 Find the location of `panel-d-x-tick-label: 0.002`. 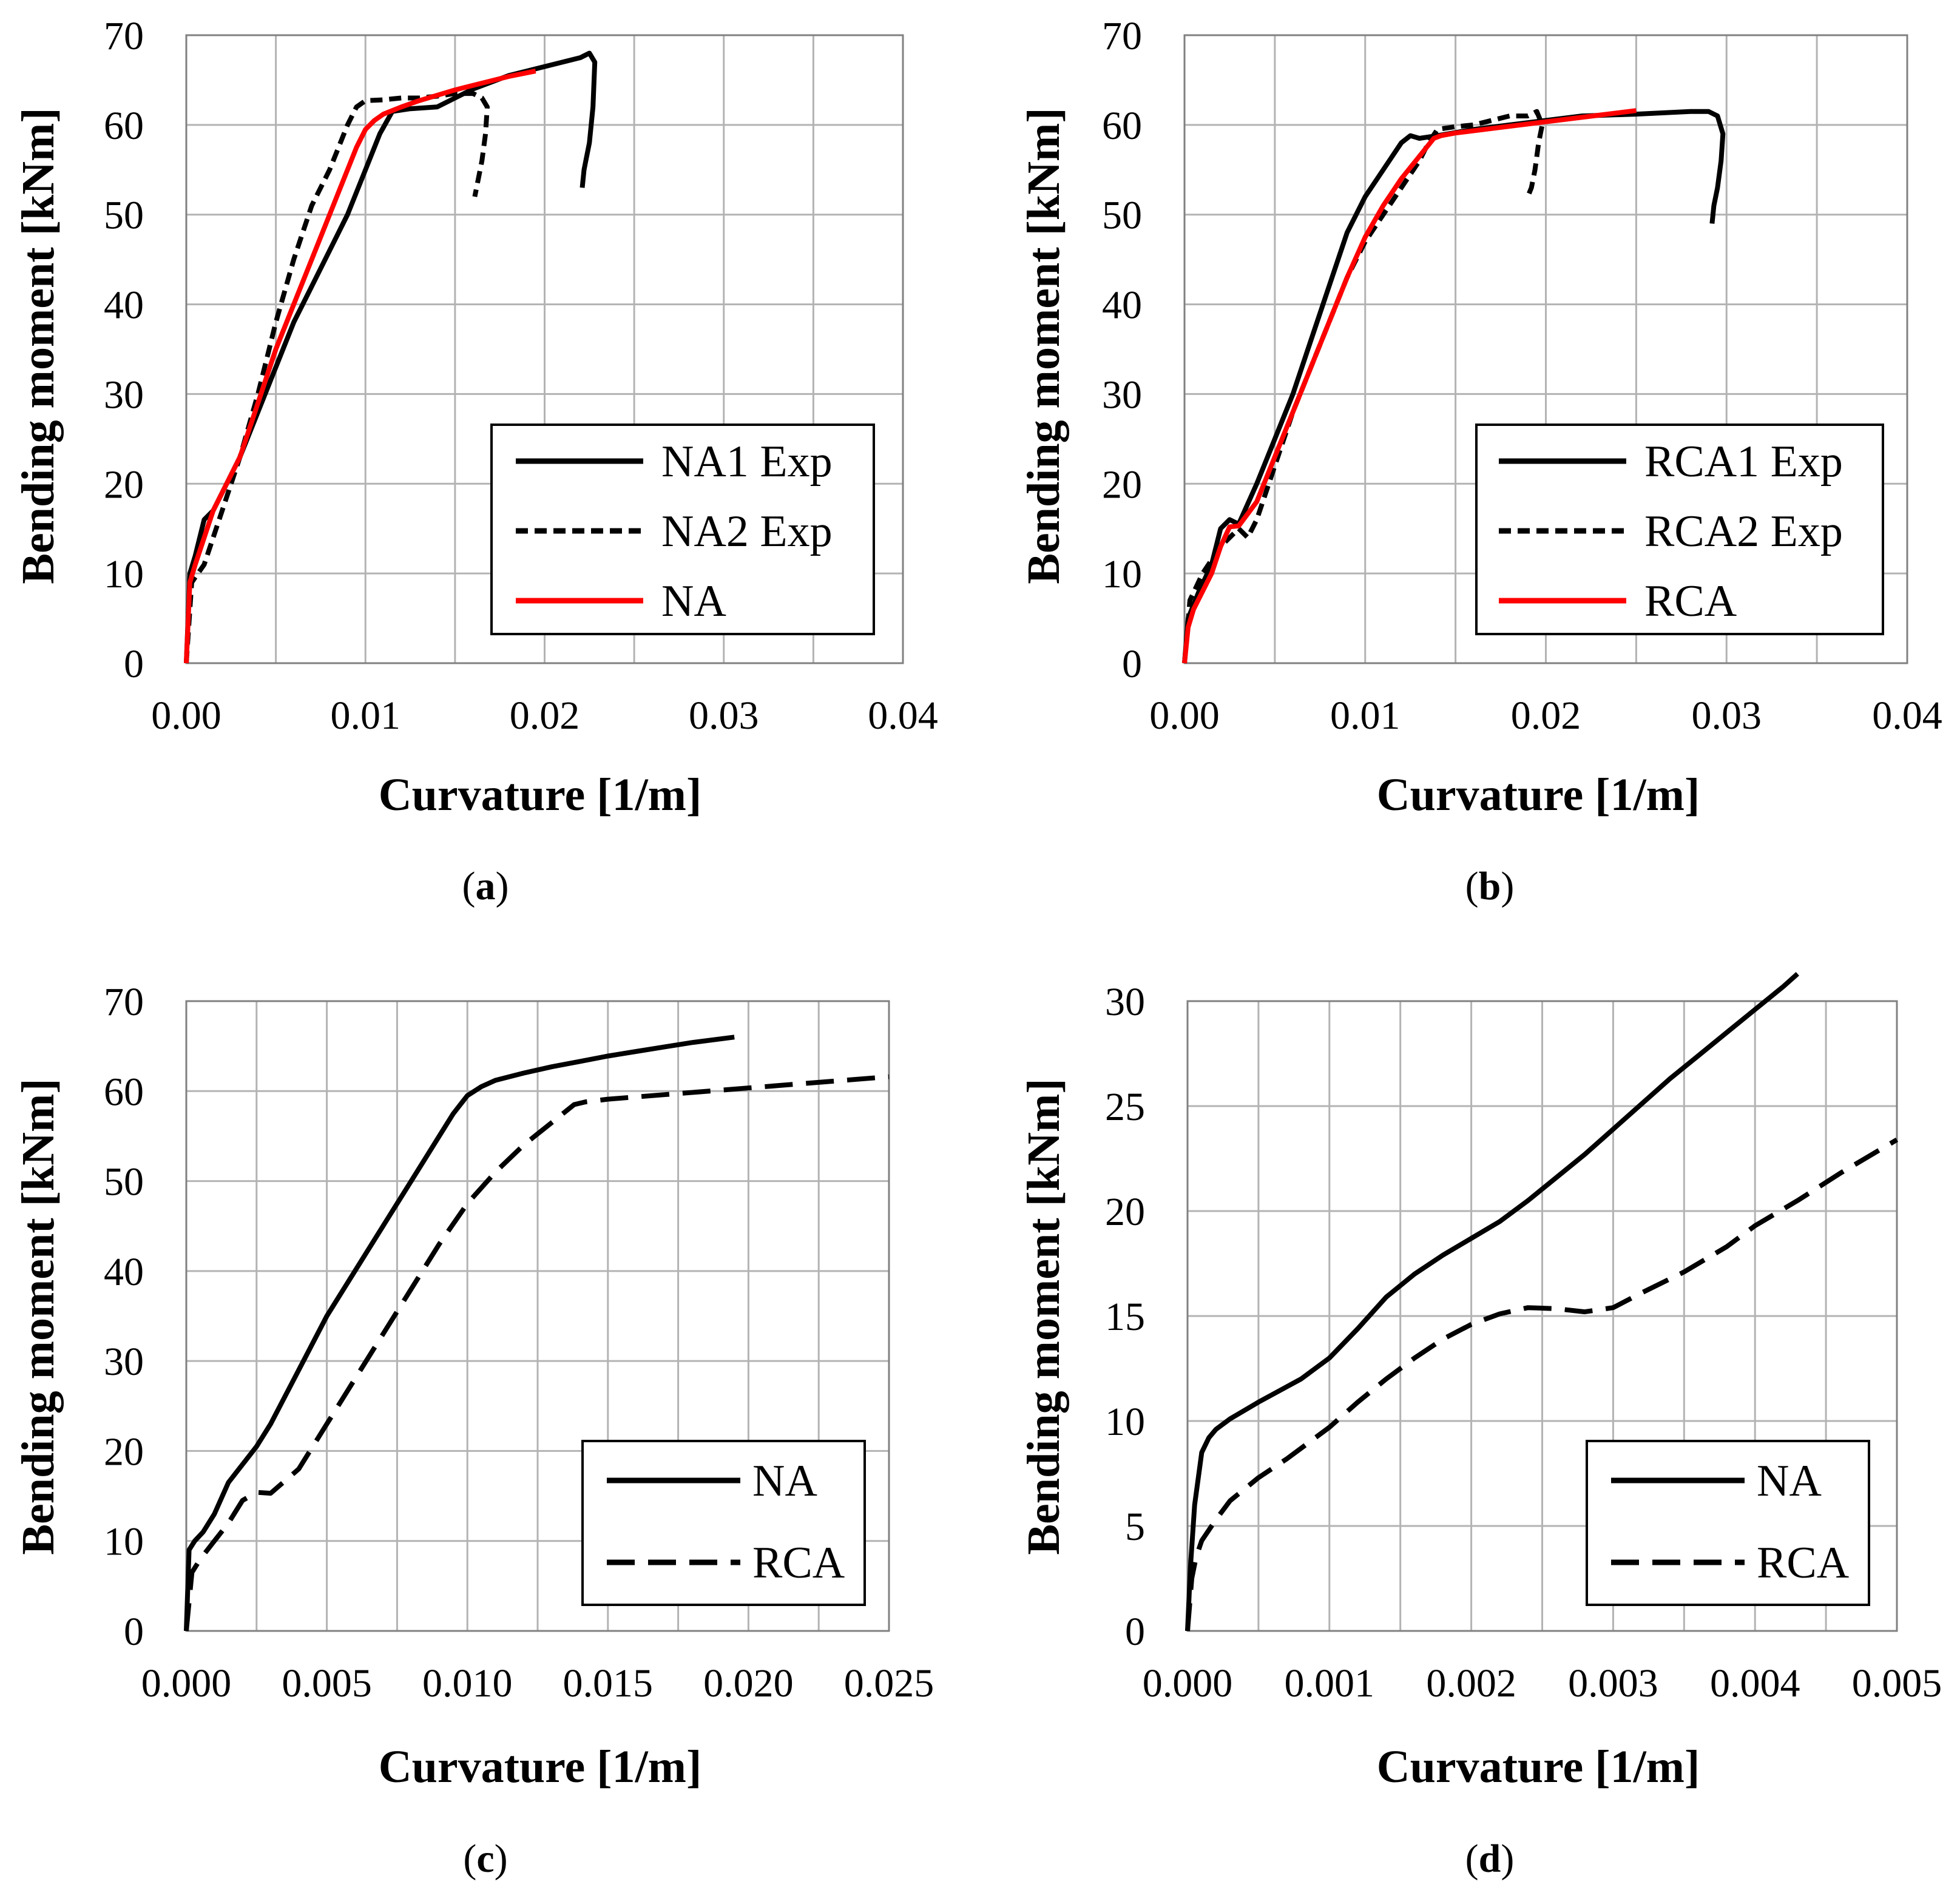

panel-d-x-tick-label: 0.002 is located at coordinates (1471, 1683).